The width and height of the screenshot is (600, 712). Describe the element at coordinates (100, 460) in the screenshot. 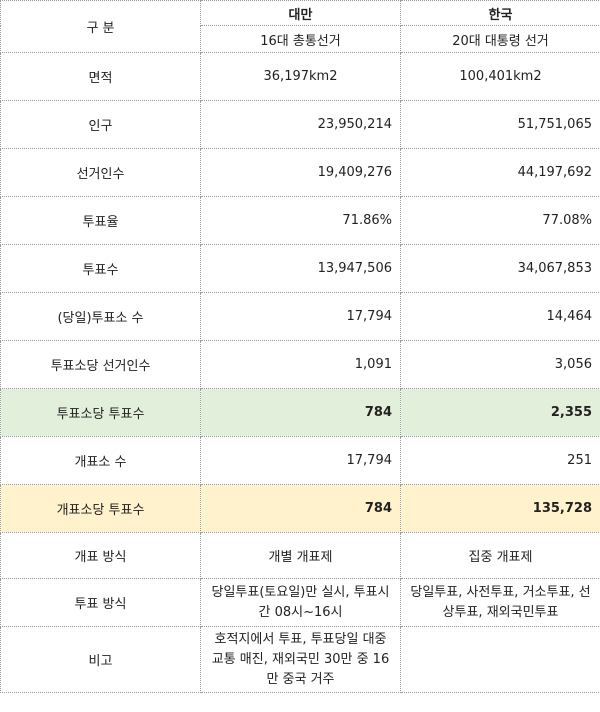

I see `row-label: 개표소 수` at that location.